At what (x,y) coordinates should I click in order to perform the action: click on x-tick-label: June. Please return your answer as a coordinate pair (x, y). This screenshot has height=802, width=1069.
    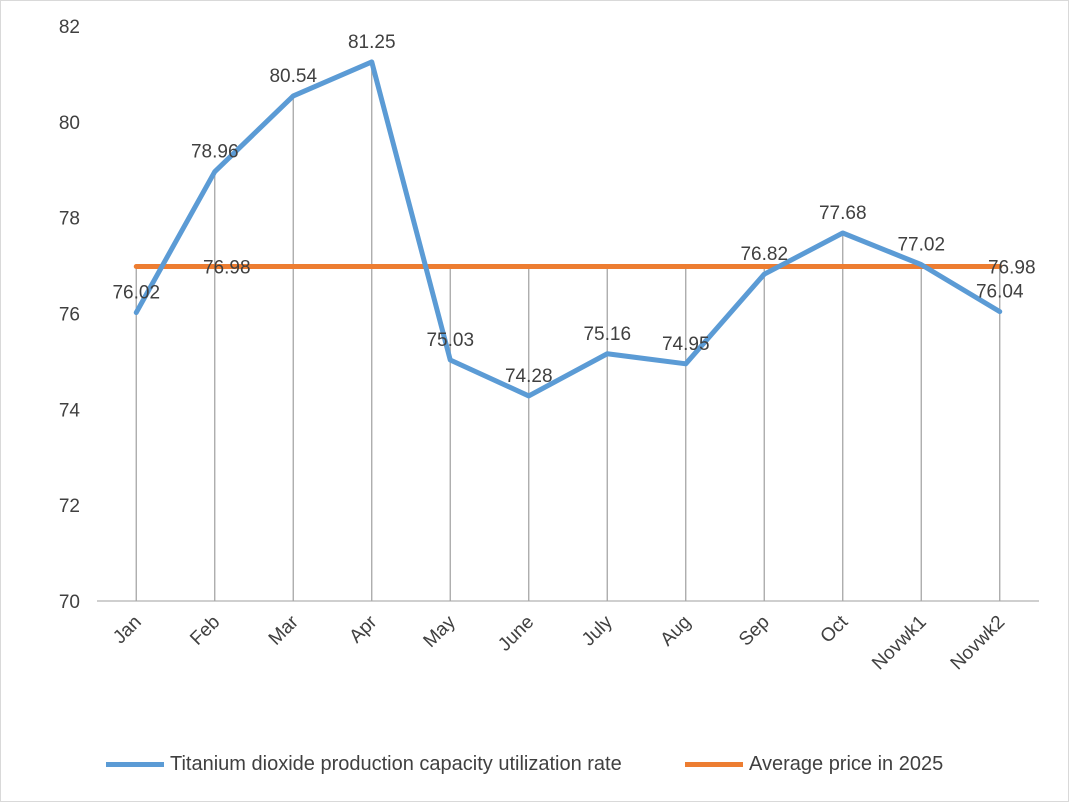
    Looking at the image, I should click on (516, 634).